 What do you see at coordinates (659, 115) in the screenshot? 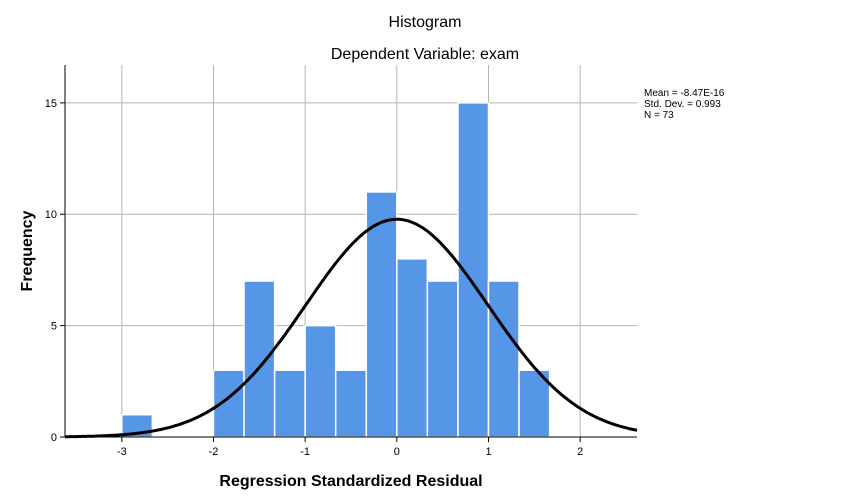
I see `legend-n: N = 73` at bounding box center [659, 115].